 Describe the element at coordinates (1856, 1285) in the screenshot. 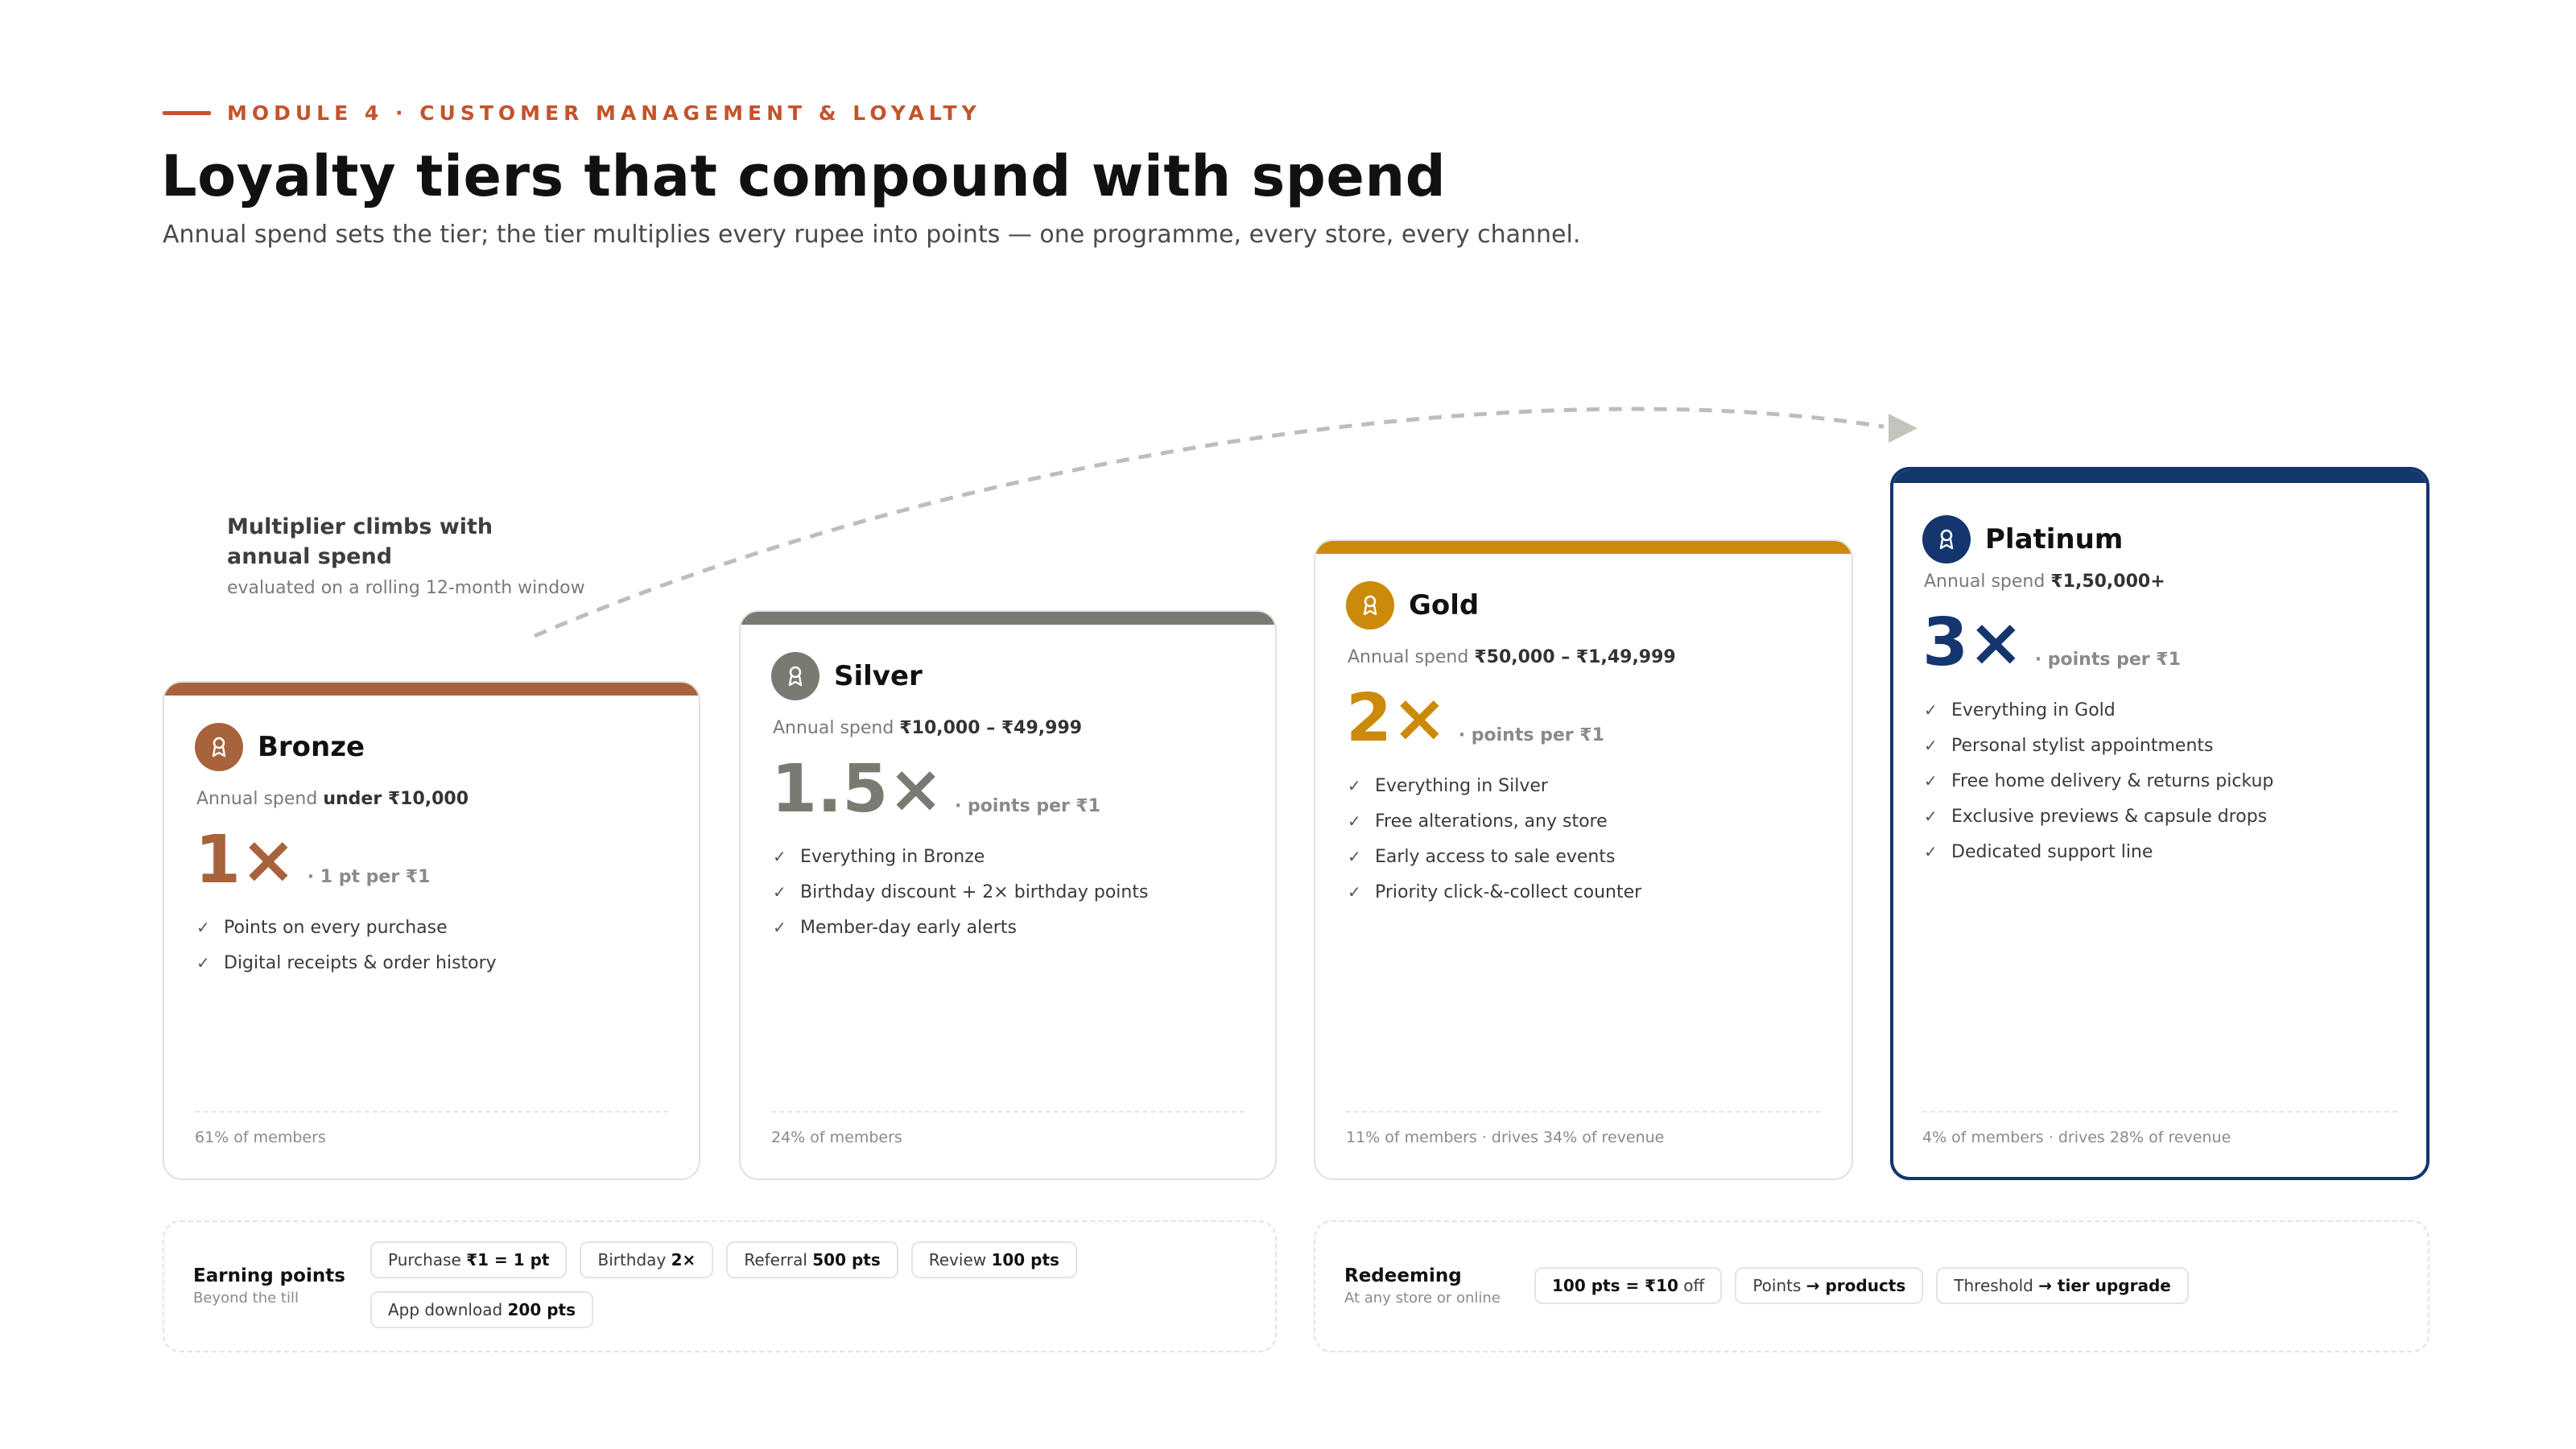

I see `chip-value: → products` at that location.